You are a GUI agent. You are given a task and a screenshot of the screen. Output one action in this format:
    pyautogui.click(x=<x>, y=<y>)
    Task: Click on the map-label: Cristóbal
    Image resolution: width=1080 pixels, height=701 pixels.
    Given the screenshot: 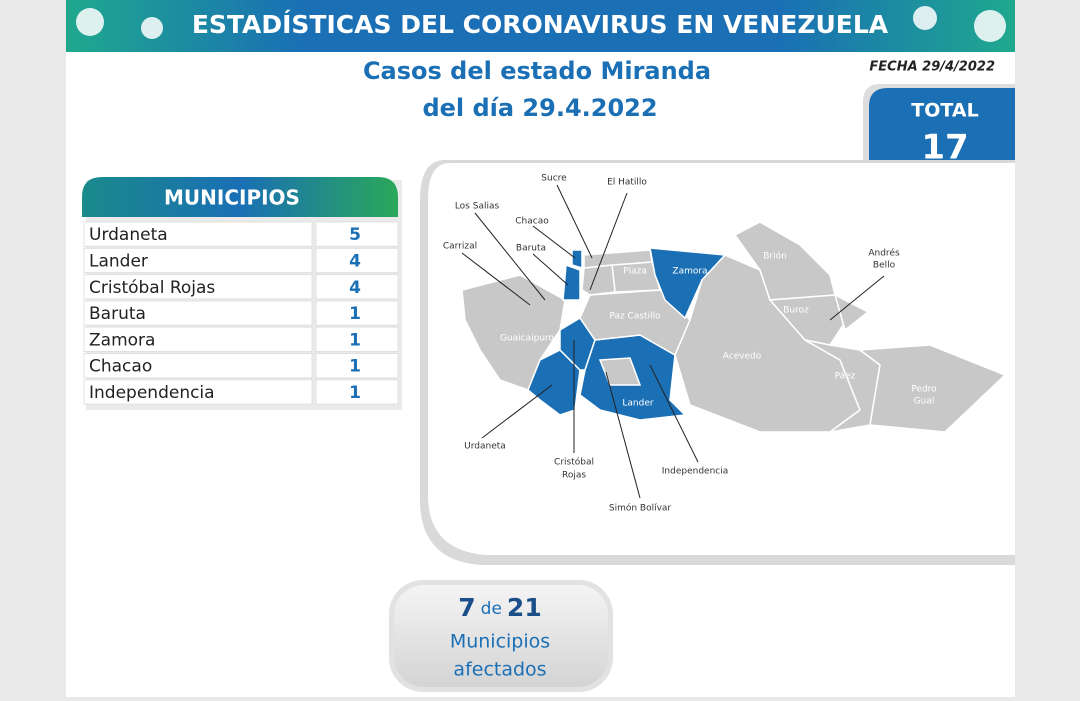 What is the action you would take?
    pyautogui.click(x=574, y=462)
    